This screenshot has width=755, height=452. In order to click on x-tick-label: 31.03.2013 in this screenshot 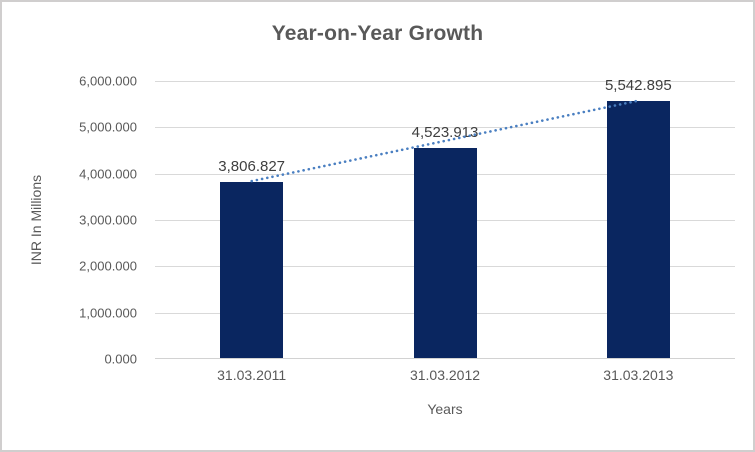, I will do `click(638, 375)`.